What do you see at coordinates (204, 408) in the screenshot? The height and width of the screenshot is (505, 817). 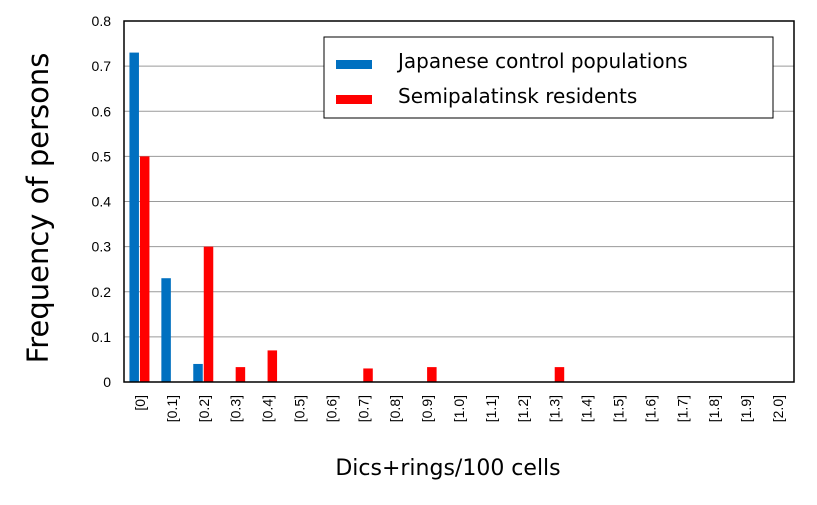 I see `x-tick-label: [0.2]` at bounding box center [204, 408].